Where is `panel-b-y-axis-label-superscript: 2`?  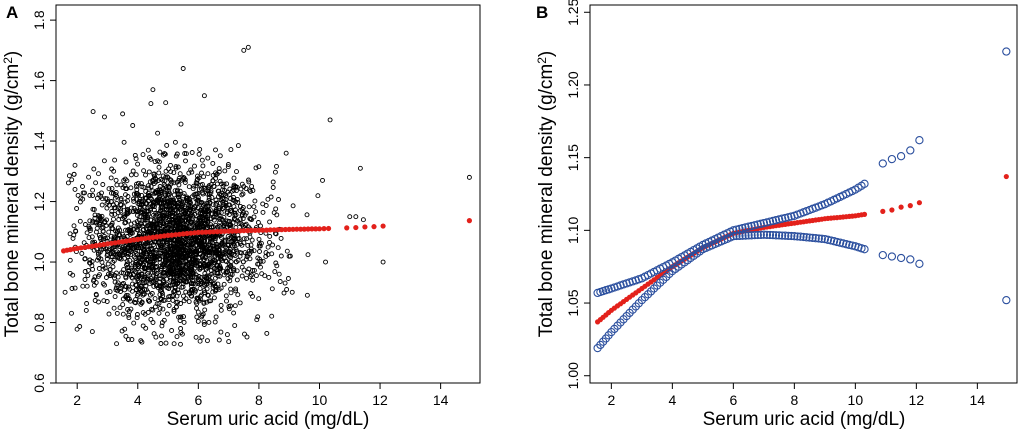
panel-b-y-axis-label-superscript: 2 is located at coordinates (542, 60).